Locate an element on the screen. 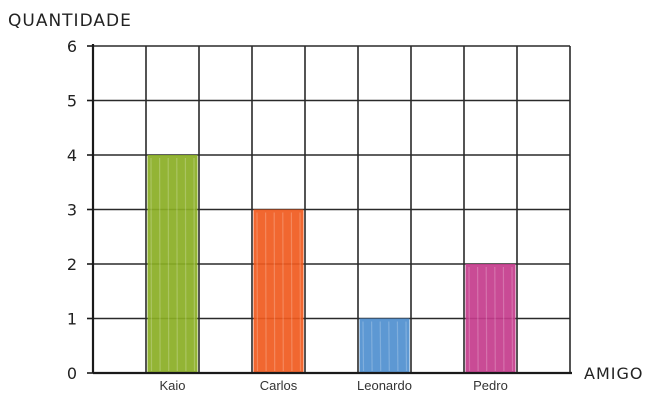  bar-pedro is located at coordinates (490, 318).